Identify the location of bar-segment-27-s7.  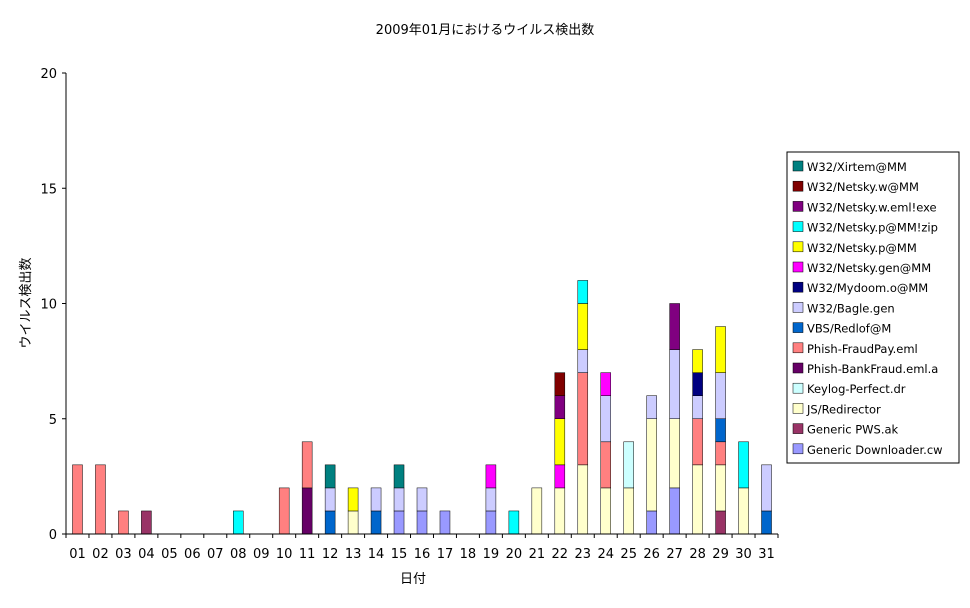
(674, 384).